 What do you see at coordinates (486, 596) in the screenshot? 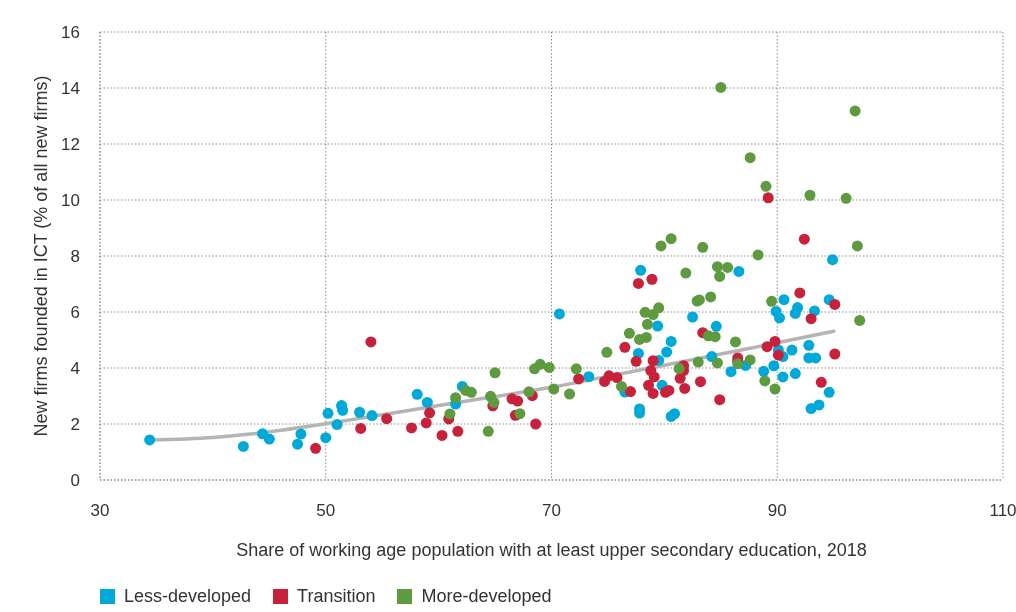
I see `legend-label: More-developed` at bounding box center [486, 596].